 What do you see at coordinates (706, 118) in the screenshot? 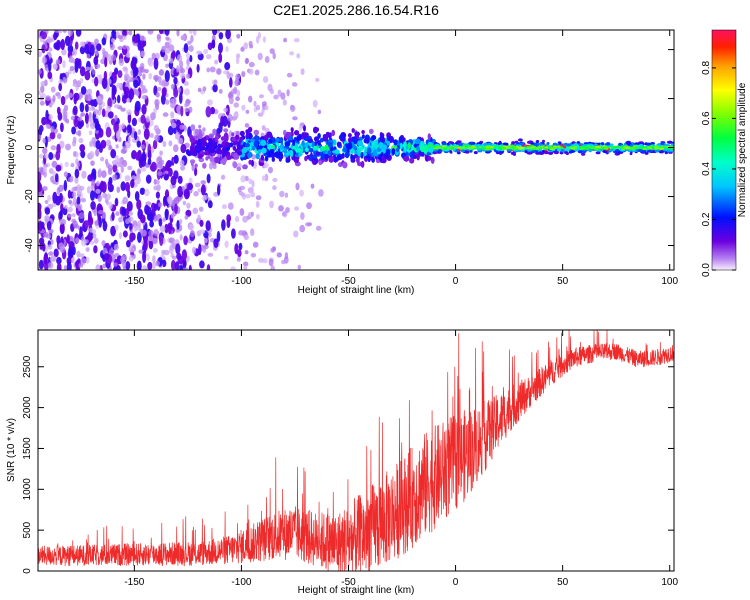
I see `colorbar-tick-label: 0.6` at bounding box center [706, 118].